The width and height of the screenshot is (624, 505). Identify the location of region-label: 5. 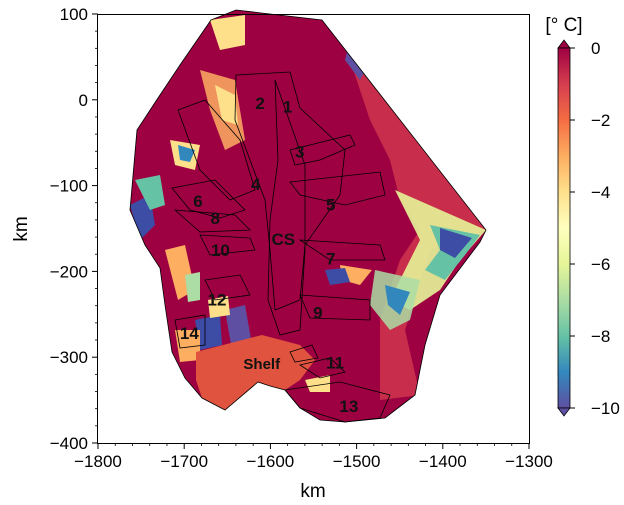
(330, 204).